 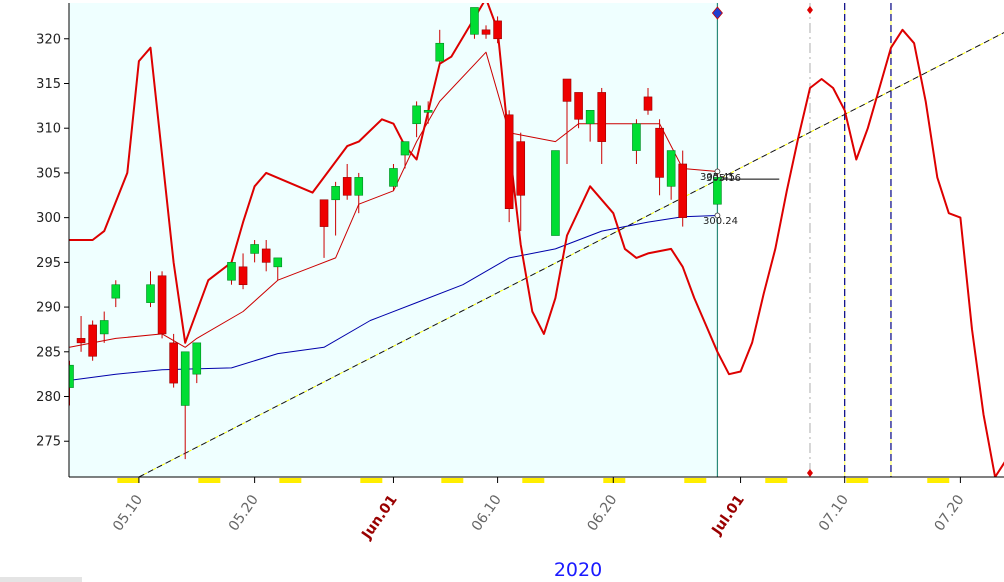 What do you see at coordinates (48, 442) in the screenshot?
I see `y-tick-label: 275` at bounding box center [48, 442].